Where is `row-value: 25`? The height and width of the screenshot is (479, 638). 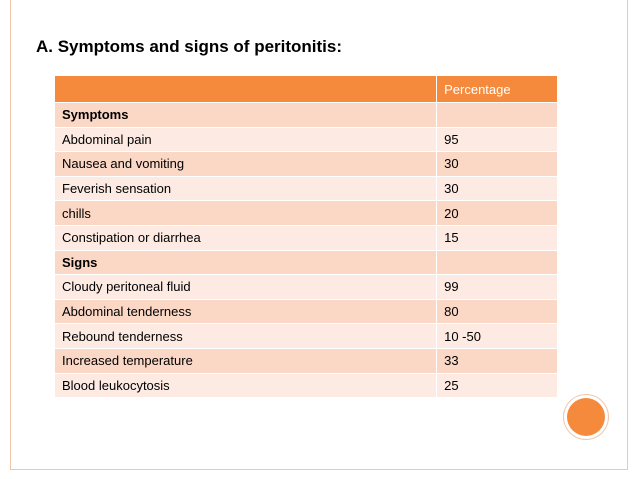
row-value: 25 is located at coordinates (497, 385).